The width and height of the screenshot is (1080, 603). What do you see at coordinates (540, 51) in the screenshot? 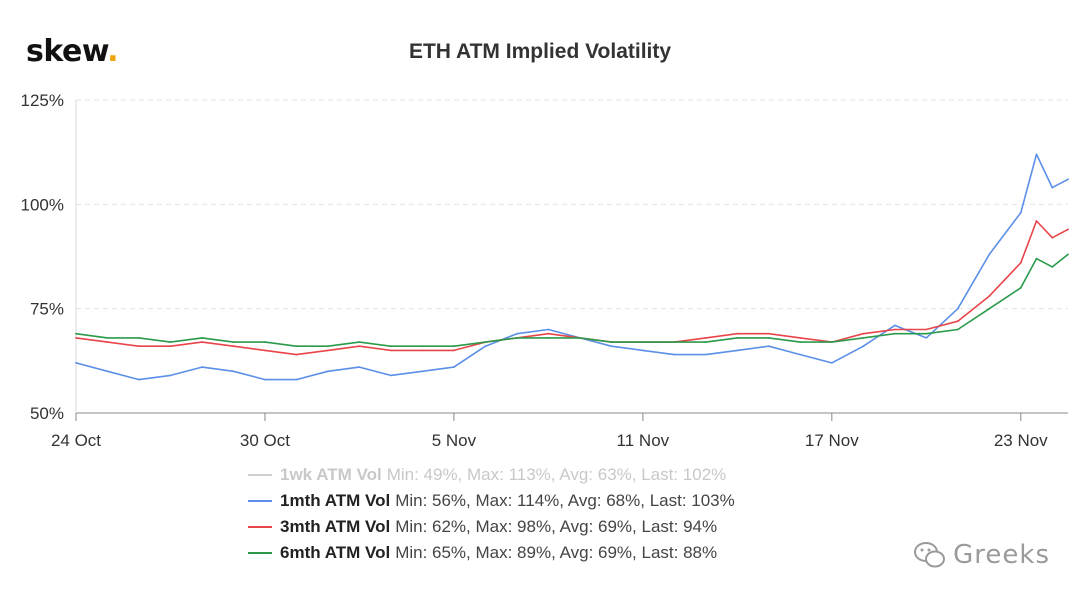
I see `chart-title: ETH ATM Implied Volatility` at bounding box center [540, 51].